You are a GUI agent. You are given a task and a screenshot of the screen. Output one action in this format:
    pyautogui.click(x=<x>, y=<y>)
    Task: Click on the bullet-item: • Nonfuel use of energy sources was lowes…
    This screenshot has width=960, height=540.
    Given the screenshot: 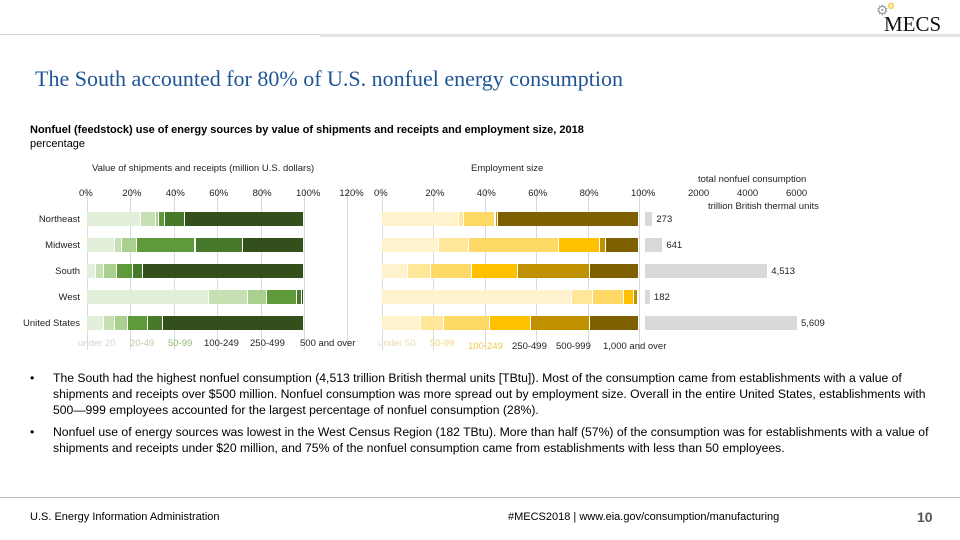 What is the action you would take?
    pyautogui.click(x=480, y=440)
    